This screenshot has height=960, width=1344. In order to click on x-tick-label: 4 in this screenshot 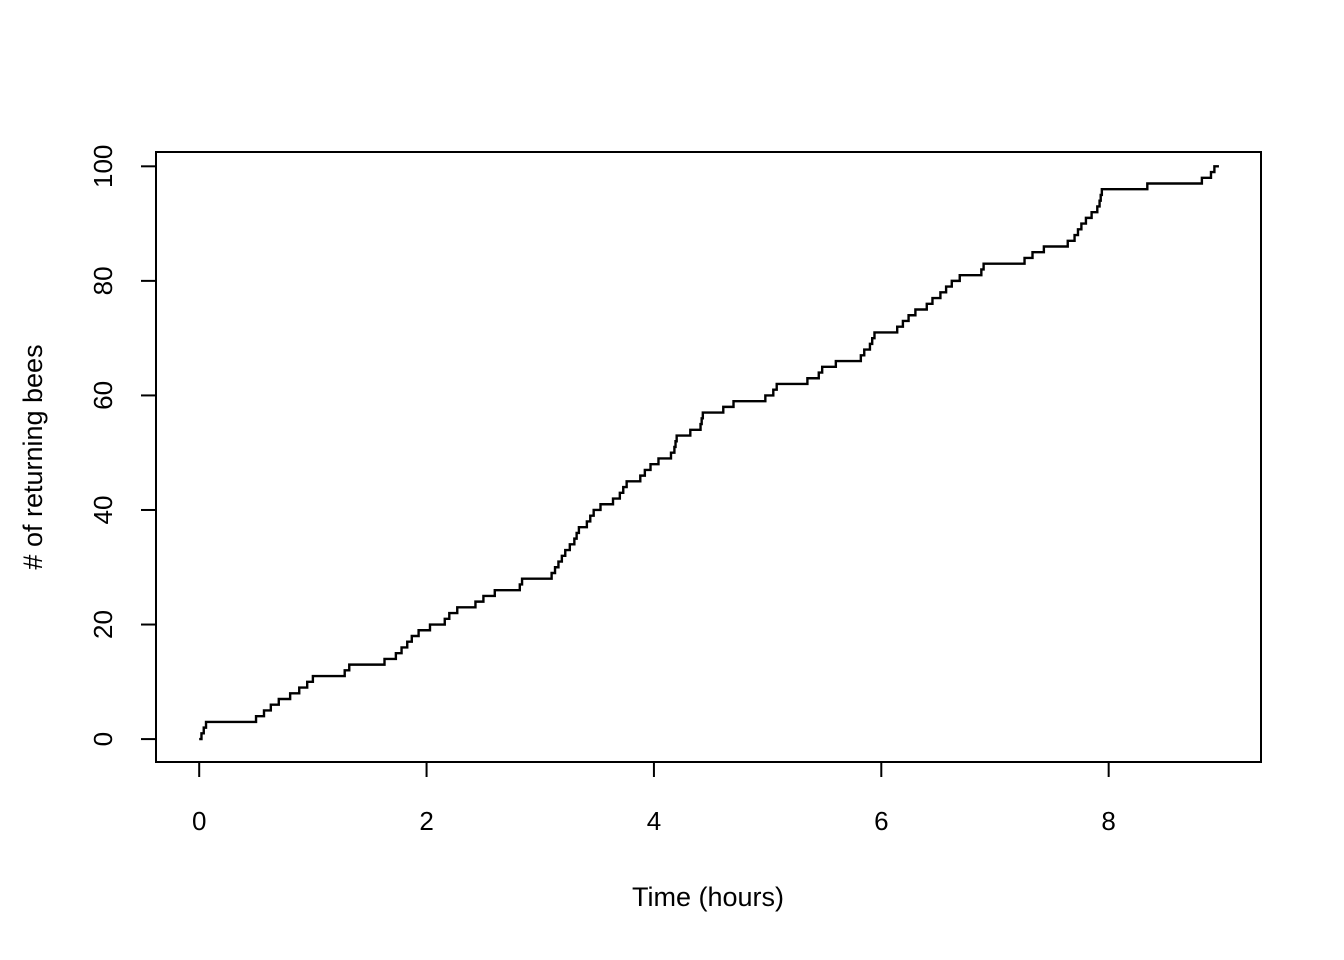, I will do `click(654, 821)`.